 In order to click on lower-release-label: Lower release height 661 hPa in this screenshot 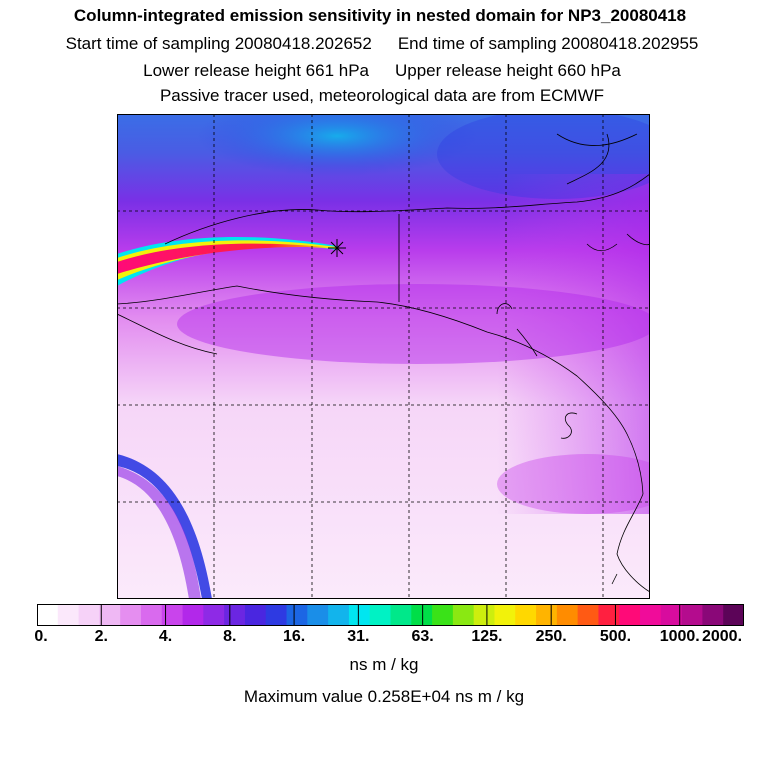, I will do `click(256, 70)`.